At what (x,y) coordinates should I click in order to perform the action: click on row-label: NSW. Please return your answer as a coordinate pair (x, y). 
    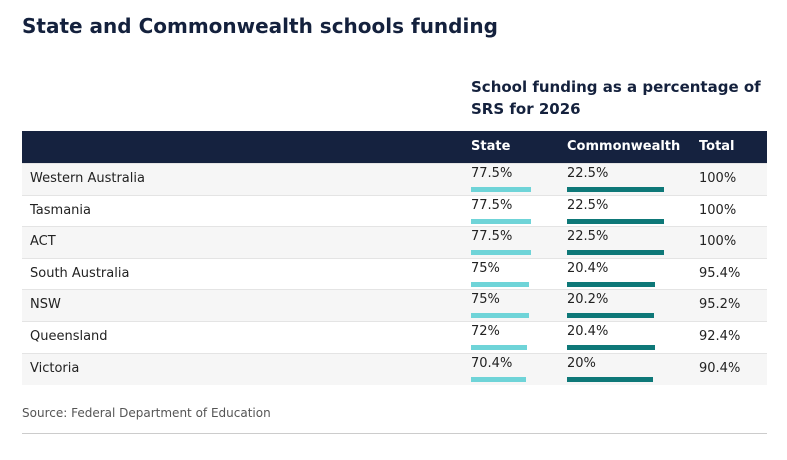
    Looking at the image, I should click on (45, 305).